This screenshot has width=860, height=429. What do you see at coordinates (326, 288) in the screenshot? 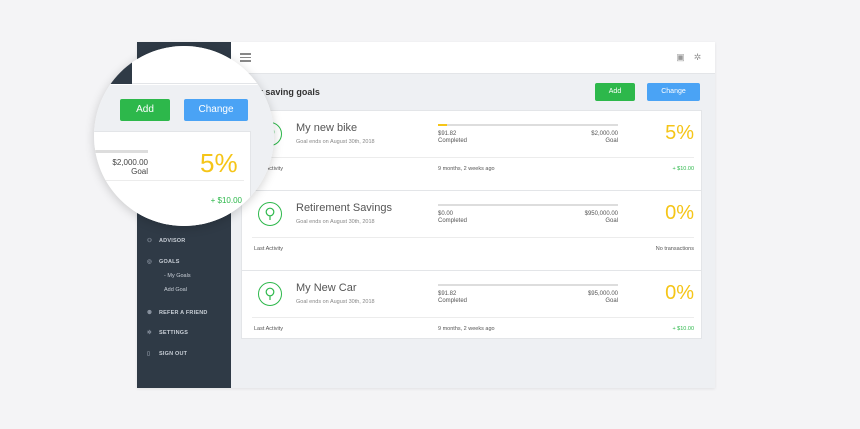
I see `goal-name: My New Car` at bounding box center [326, 288].